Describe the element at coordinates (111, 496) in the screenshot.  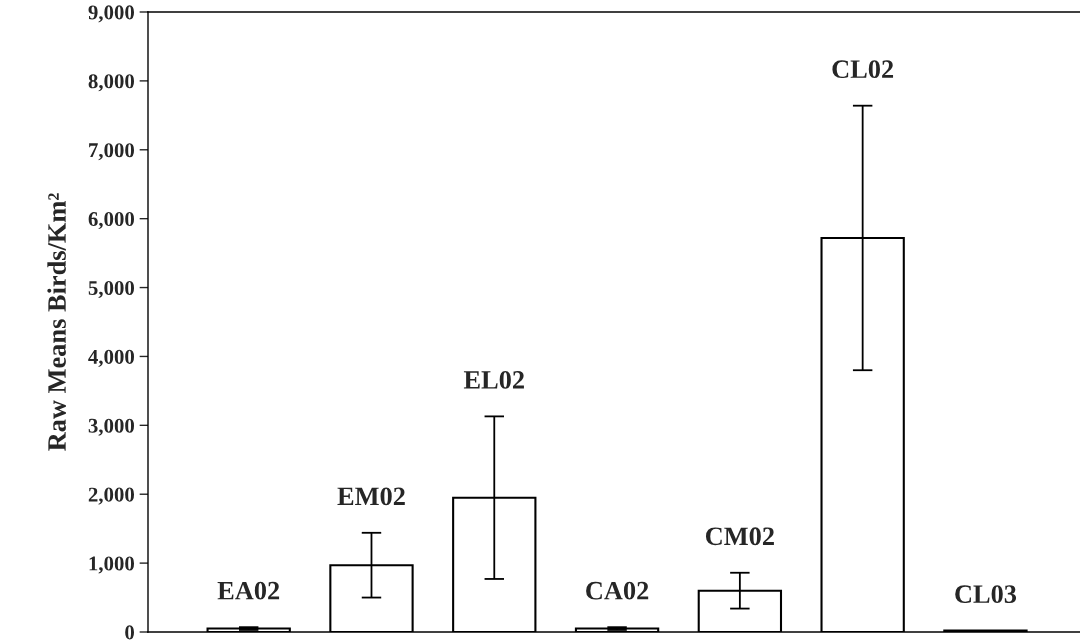
I see `y-tick-label: 2,000` at that location.